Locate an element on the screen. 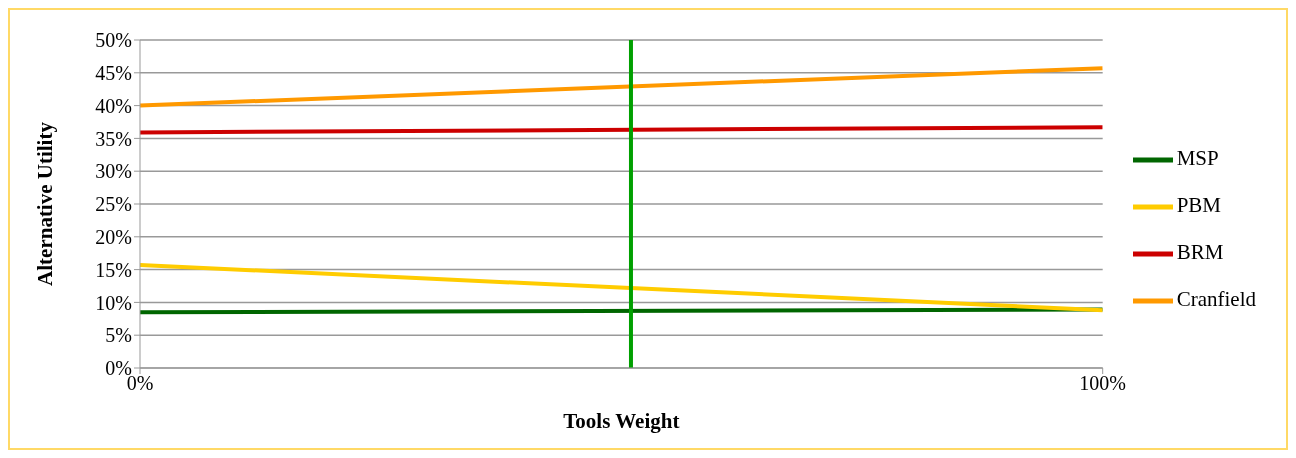 This screenshot has height=458, width=1296. legend-label: BRM is located at coordinates (1200, 252).